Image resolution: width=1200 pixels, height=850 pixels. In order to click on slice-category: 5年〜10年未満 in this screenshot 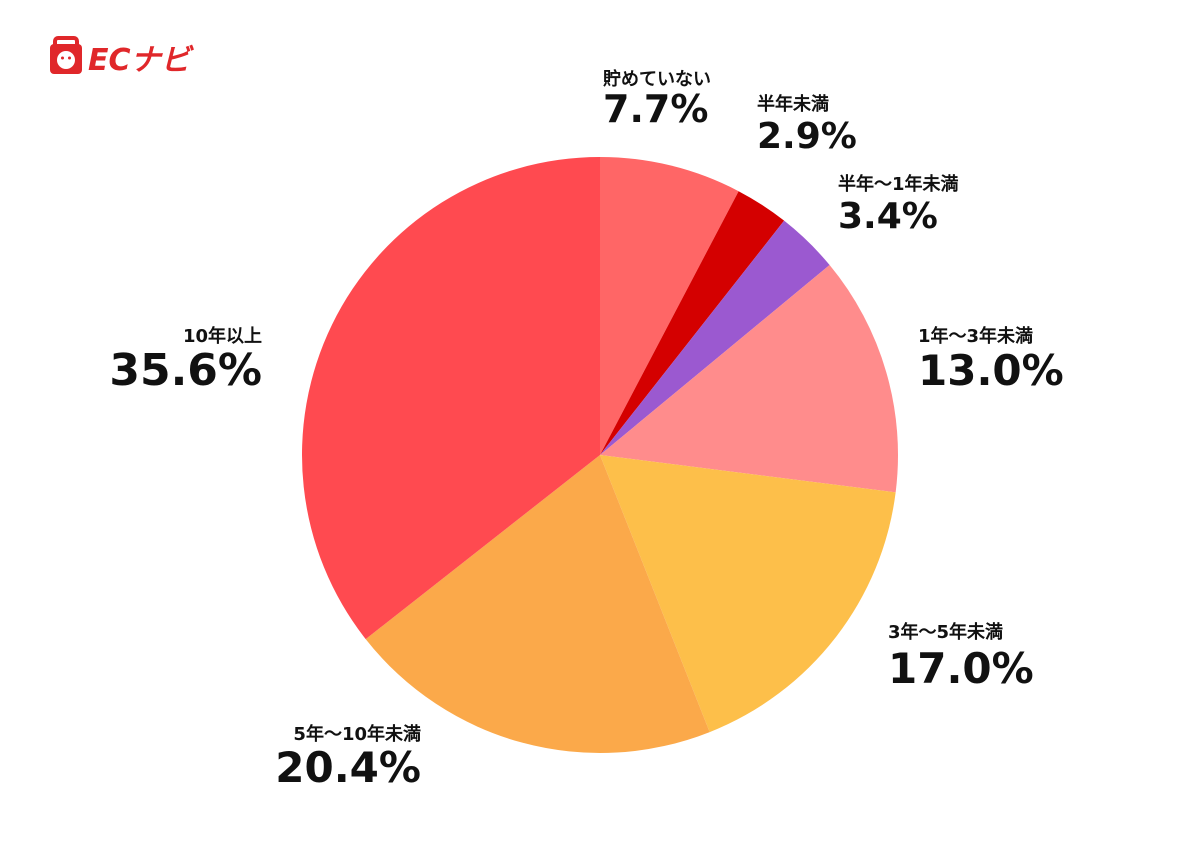, I will do `click(357, 734)`.